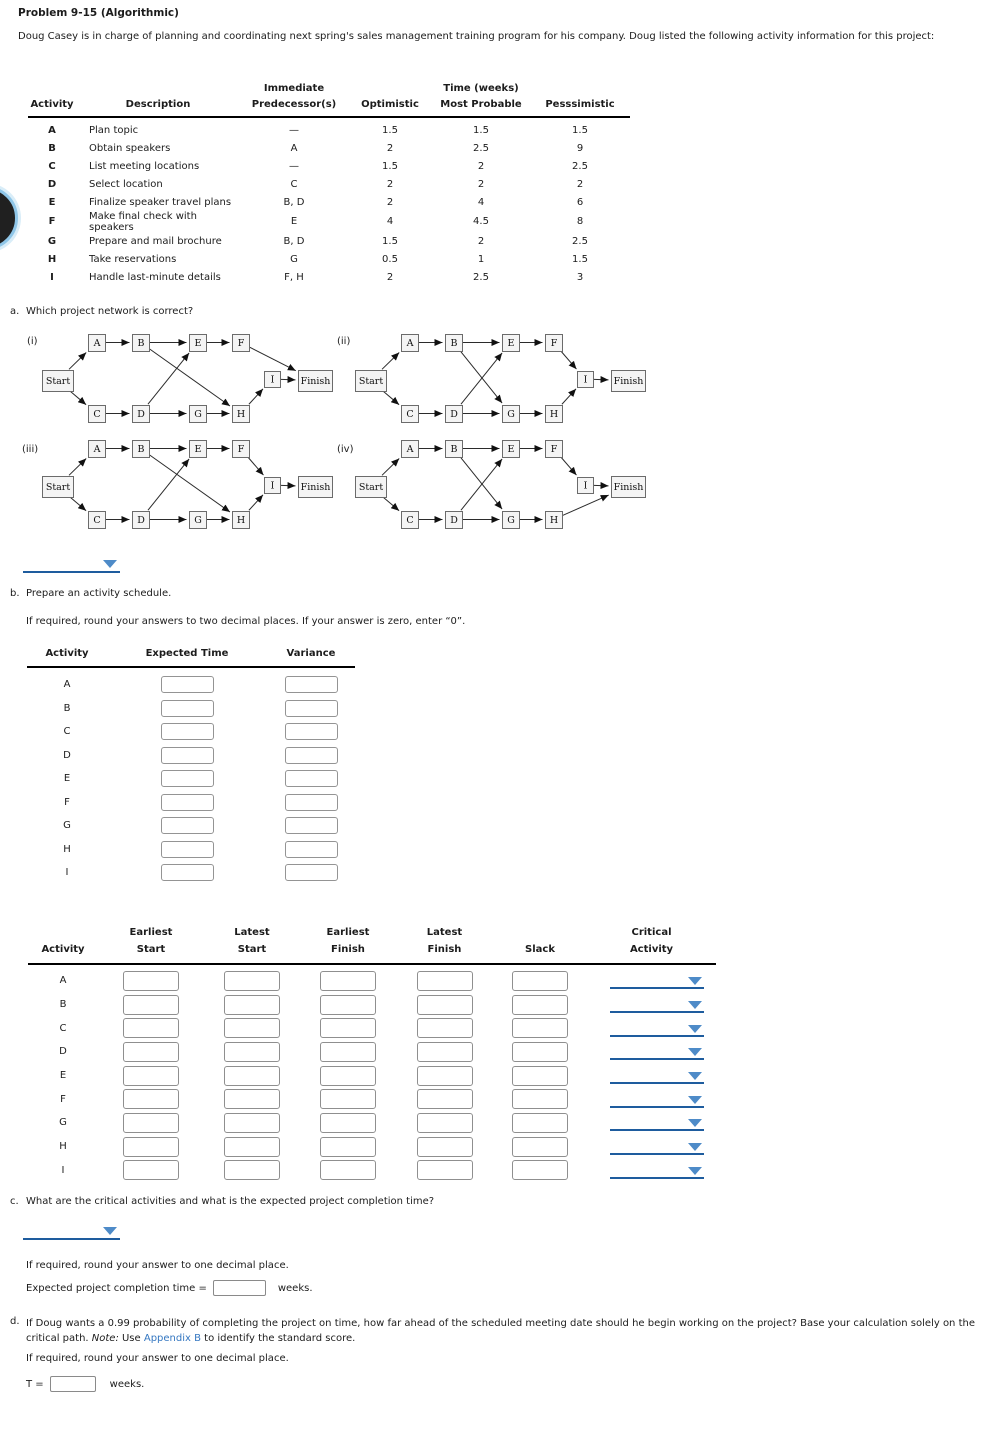 This screenshot has height=1447, width=1001. What do you see at coordinates (294, 107) in the screenshot?
I see `col-predecessors: Predecessor(s)` at bounding box center [294, 107].